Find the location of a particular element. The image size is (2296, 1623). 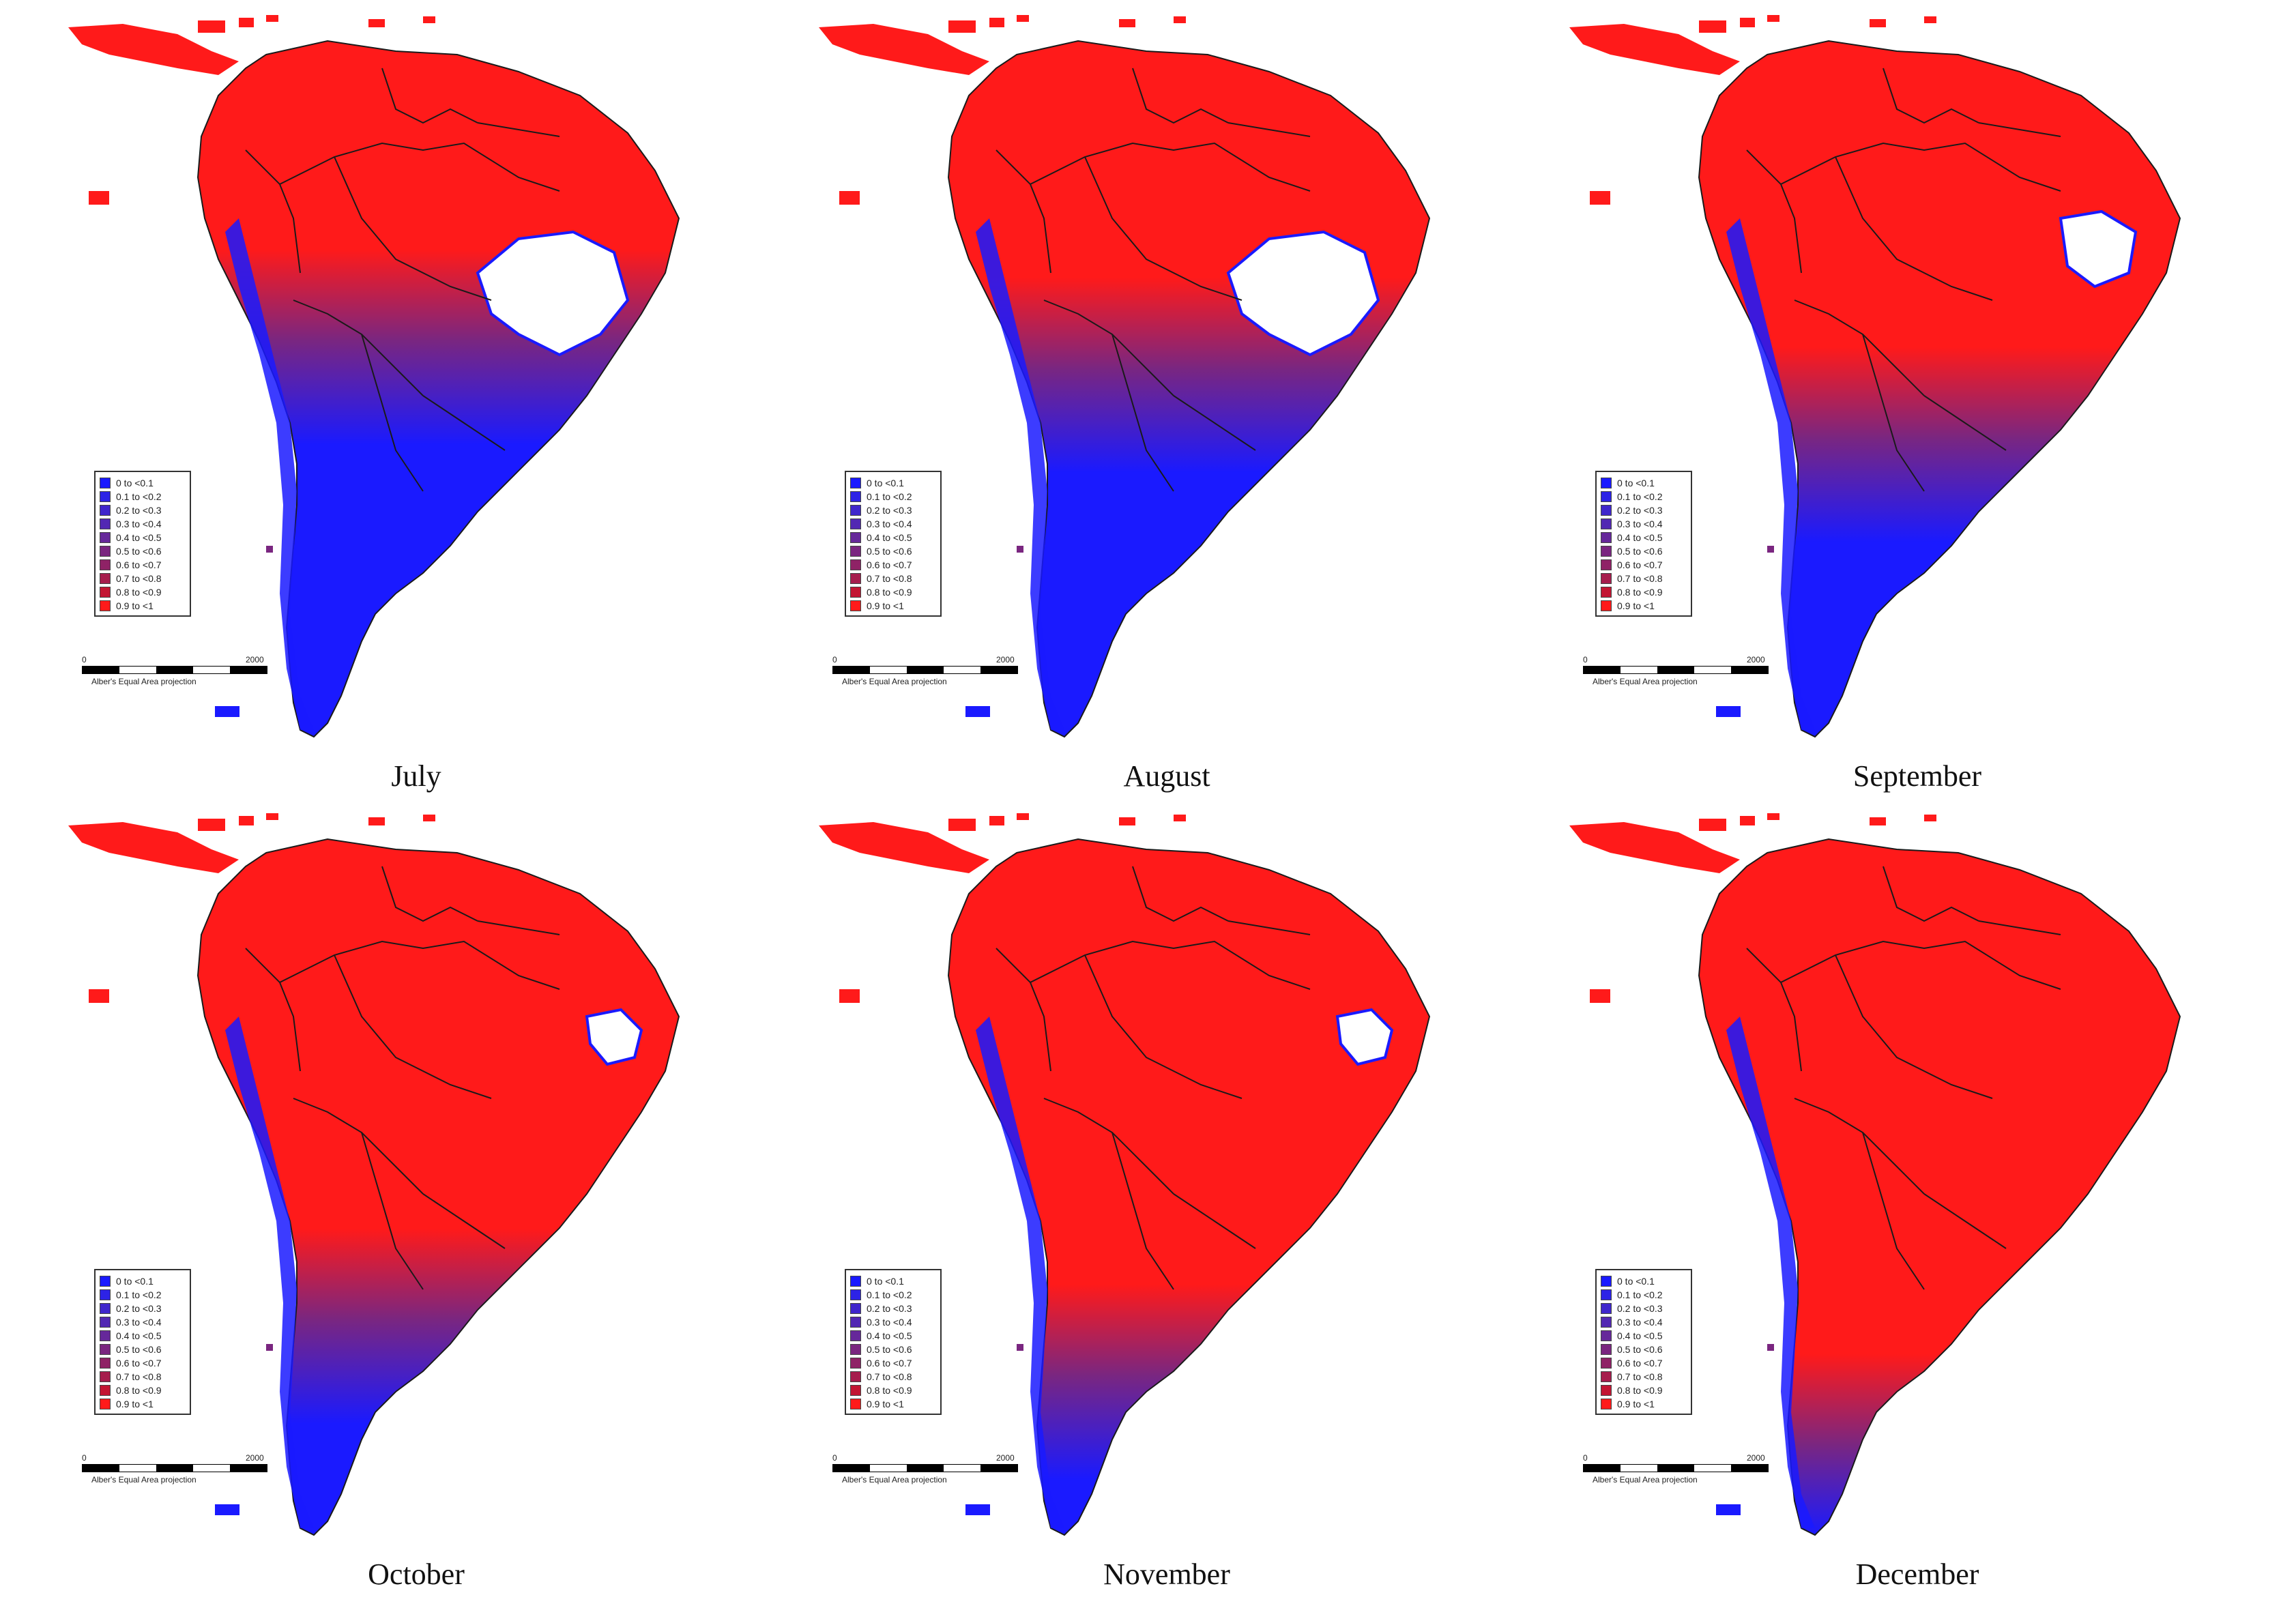

legend-row: 0.6 to <0.7 is located at coordinates (143, 1363).